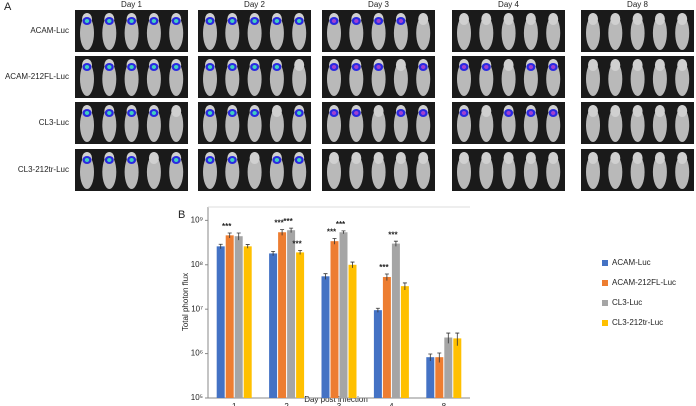  What do you see at coordinates (197, 264) in the screenshot?
I see `y-tick-label: 10⁸` at bounding box center [197, 264].